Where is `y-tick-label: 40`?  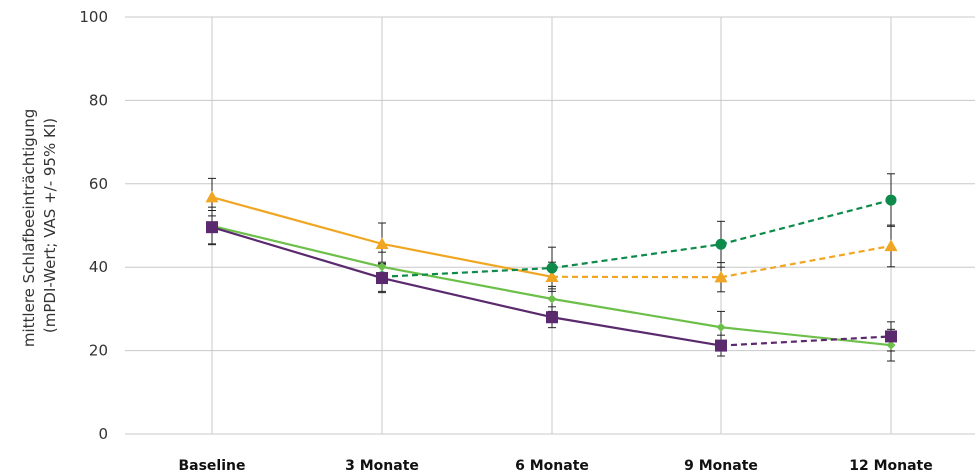
y-tick-label: 40 is located at coordinates (98, 267).